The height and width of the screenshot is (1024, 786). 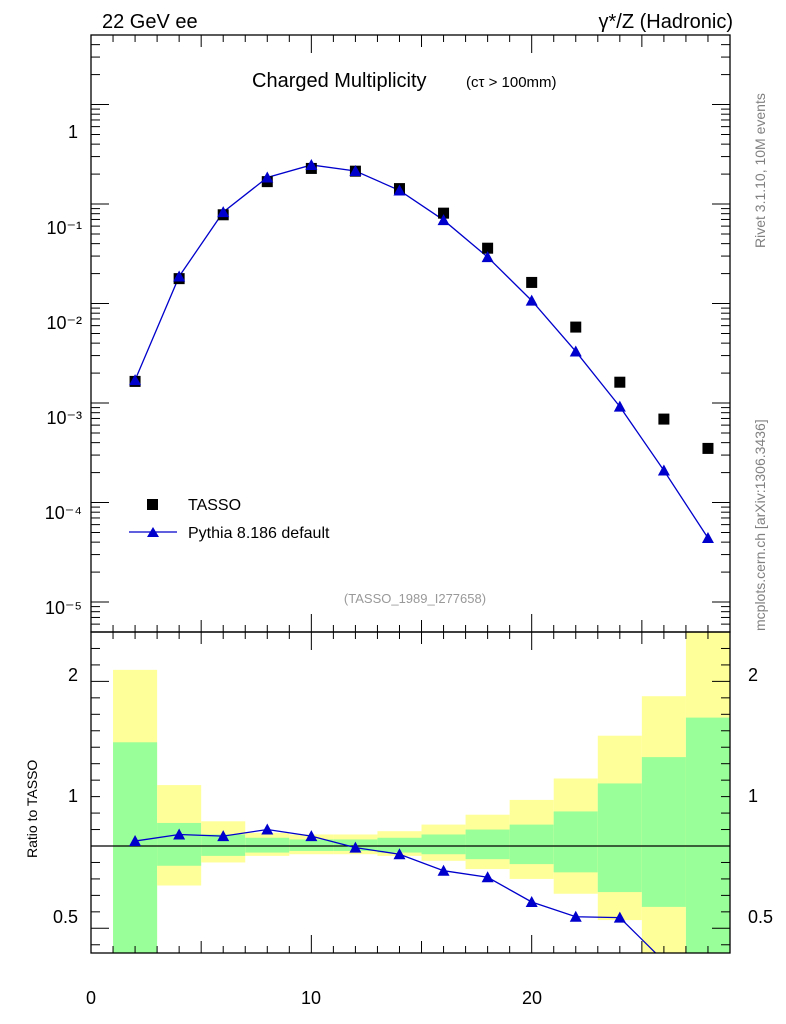 I want to click on x-tick-label: 20, so click(x=532, y=998).